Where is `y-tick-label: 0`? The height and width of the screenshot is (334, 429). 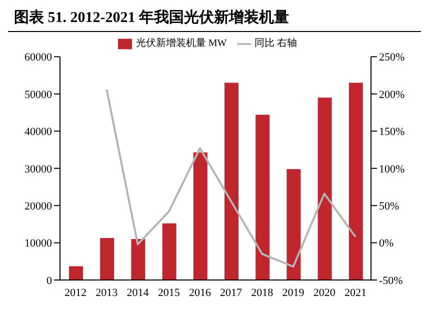 y-tick-label: 0 is located at coordinates (49, 280).